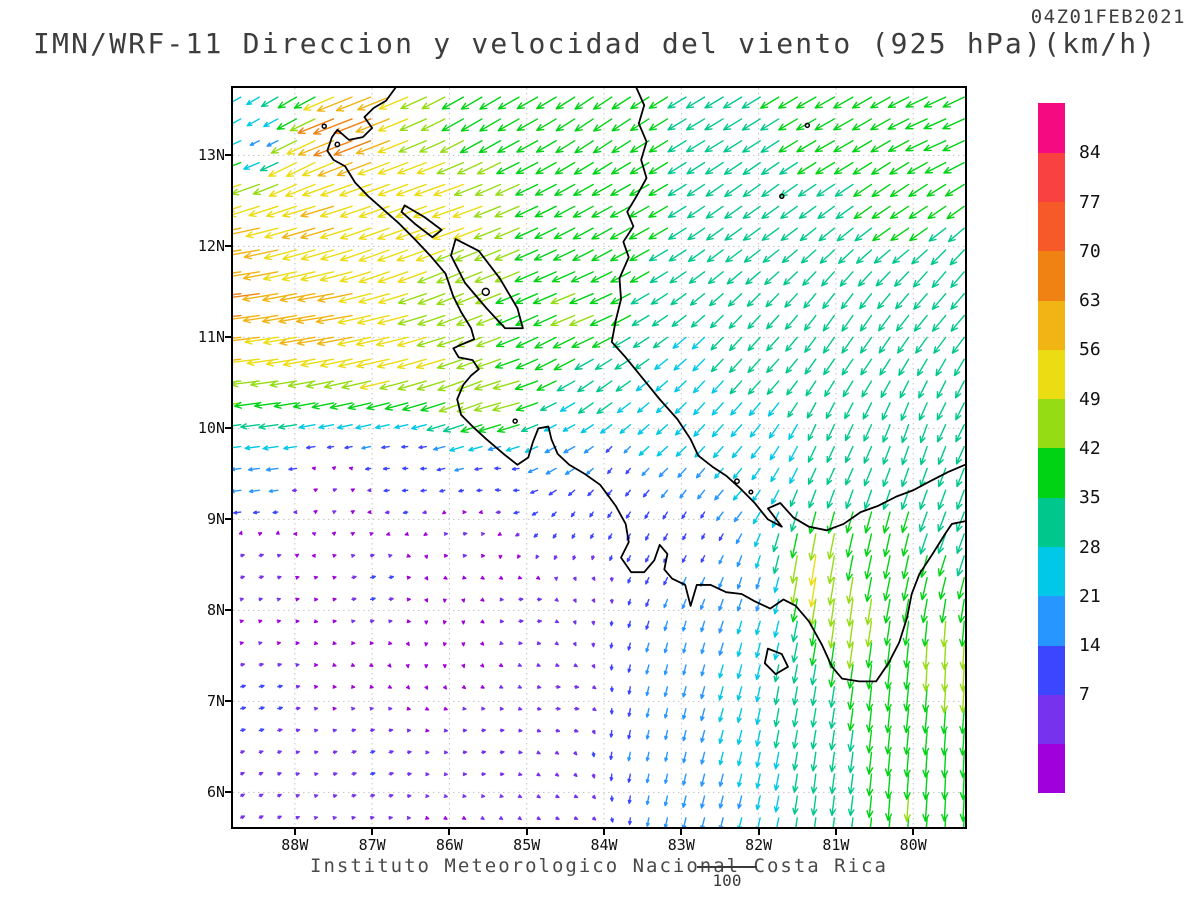  I want to click on y-axis-tick-label: 6N, so click(215, 792).